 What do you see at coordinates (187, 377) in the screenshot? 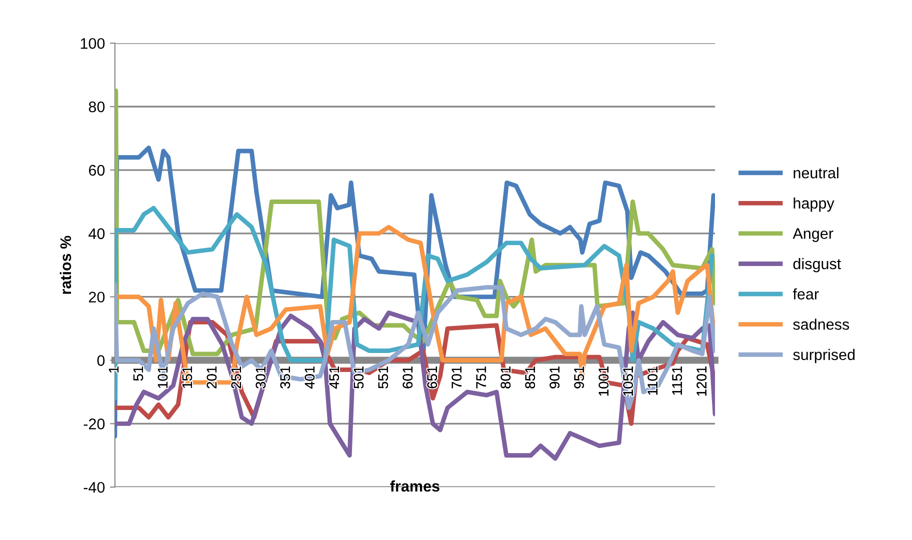
I see `x-tick-label: 151` at bounding box center [187, 377].